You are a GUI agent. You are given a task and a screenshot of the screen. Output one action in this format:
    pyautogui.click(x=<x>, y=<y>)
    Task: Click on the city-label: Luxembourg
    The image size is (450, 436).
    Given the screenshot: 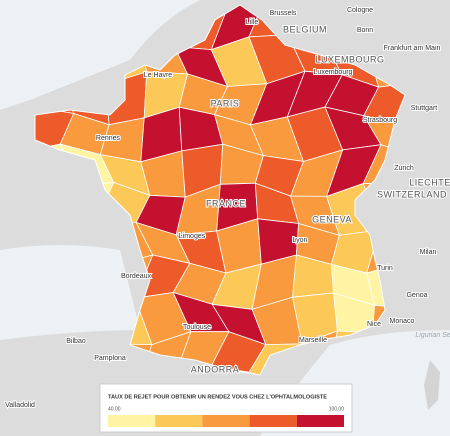 What is the action you would take?
    pyautogui.click(x=333, y=72)
    